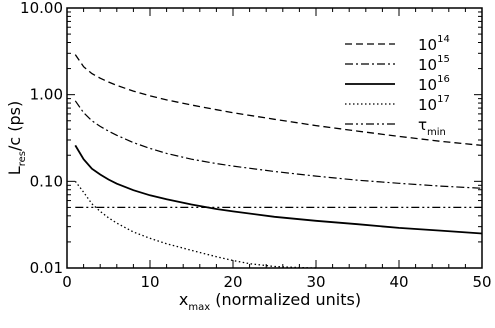  What do you see at coordinates (14, 126) in the screenshot?
I see `y-axis-title-rest: /c (ps)` at bounding box center [14, 126].